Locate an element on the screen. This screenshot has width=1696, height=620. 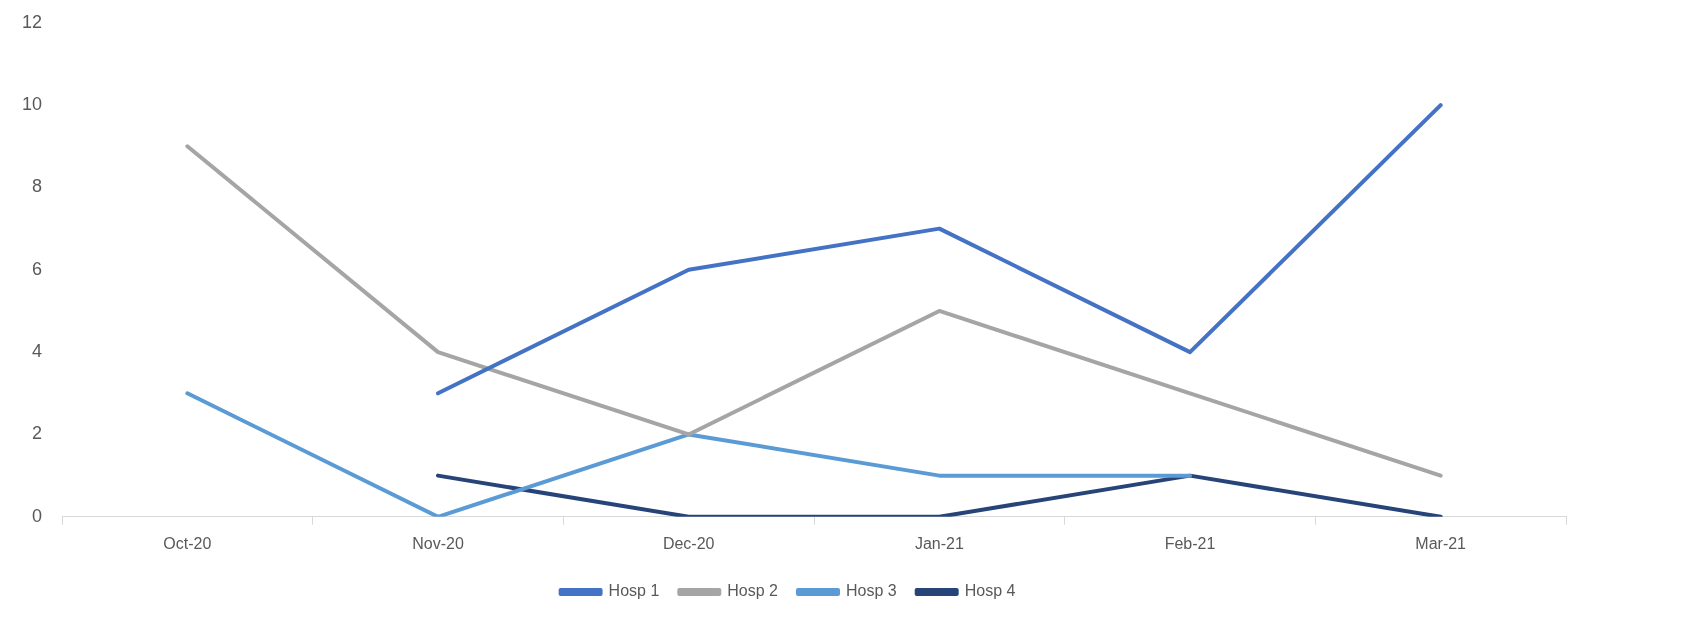
y-tick-label: 12 is located at coordinates (32, 21).